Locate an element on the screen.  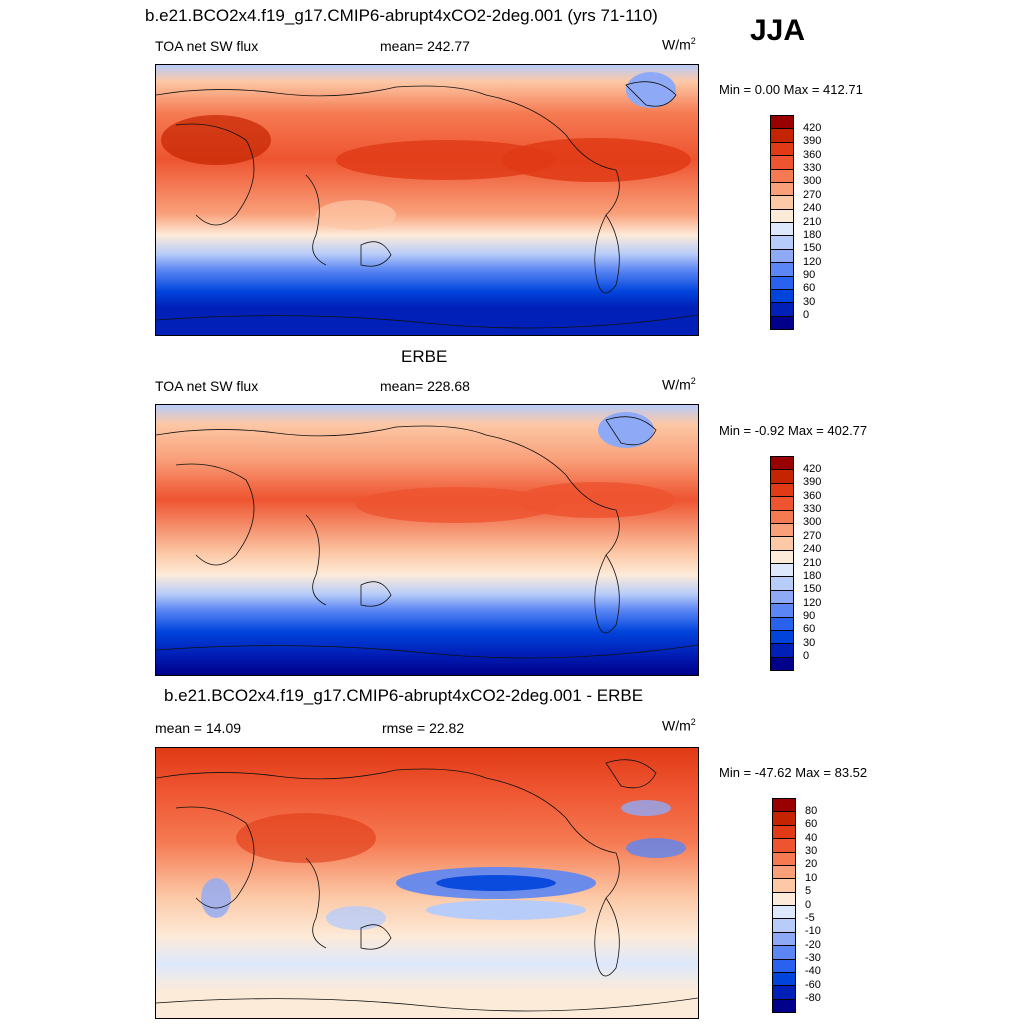
panel1-map is located at coordinates (427, 200).